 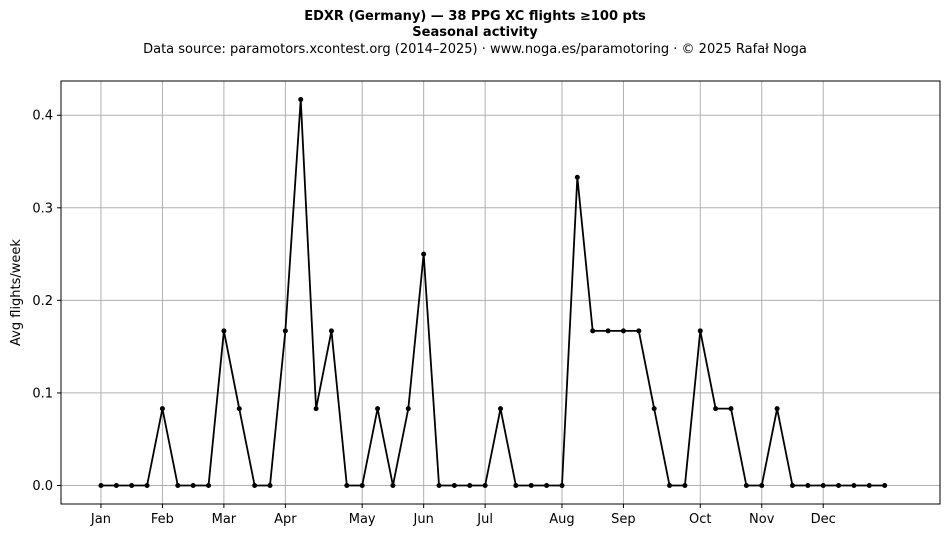 I want to click on x-tick-label: Mar, so click(x=224, y=519).